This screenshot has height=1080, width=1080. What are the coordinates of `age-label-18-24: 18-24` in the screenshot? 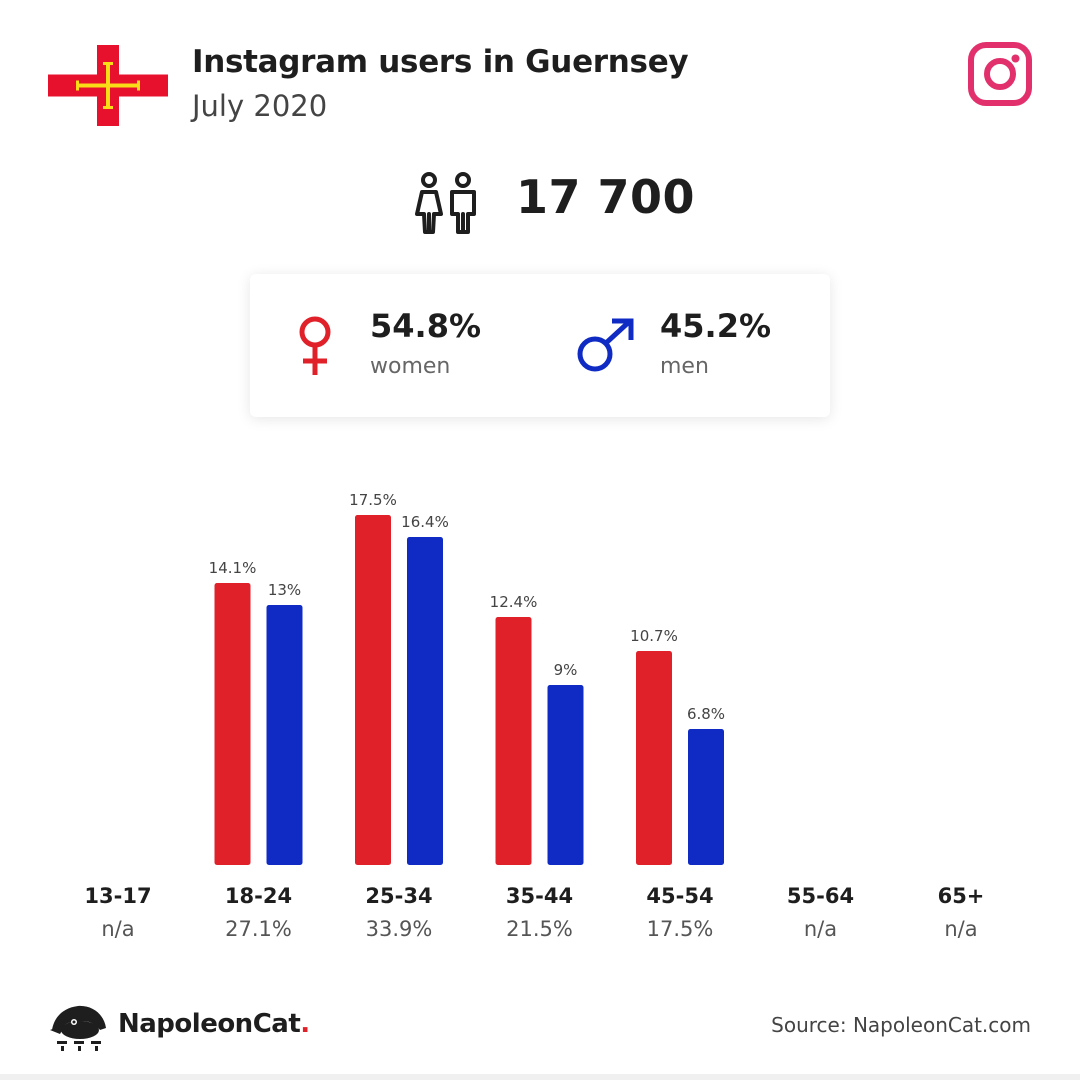 It's located at (258, 896).